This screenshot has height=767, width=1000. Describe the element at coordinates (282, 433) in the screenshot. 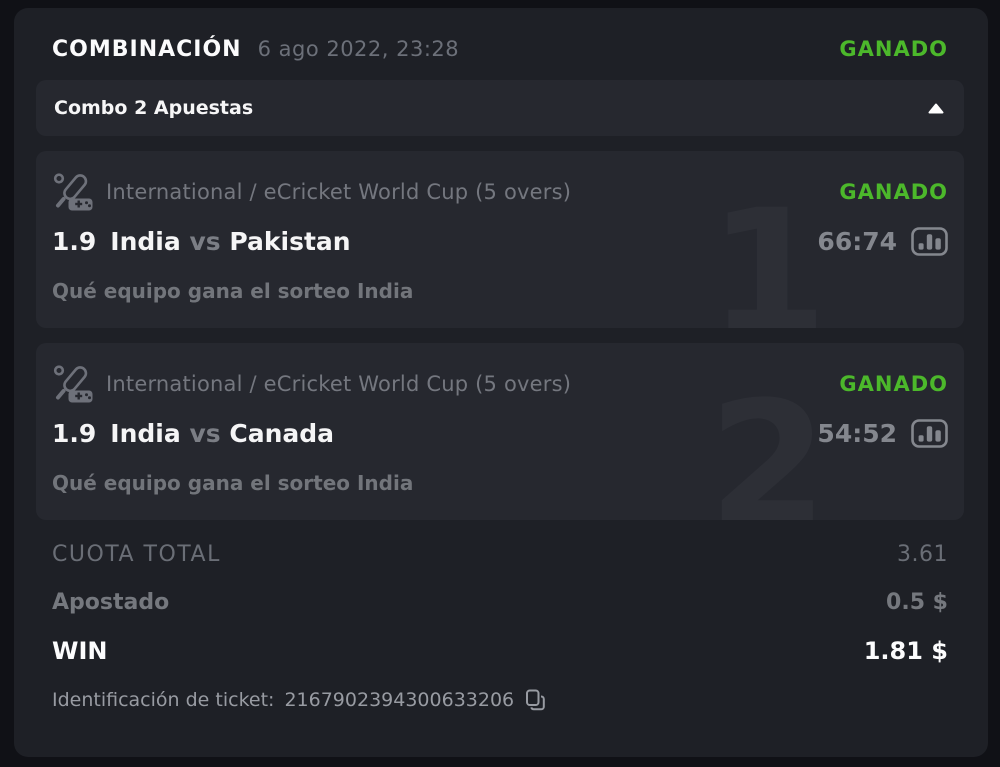

I see `away-team: Canada` at that location.